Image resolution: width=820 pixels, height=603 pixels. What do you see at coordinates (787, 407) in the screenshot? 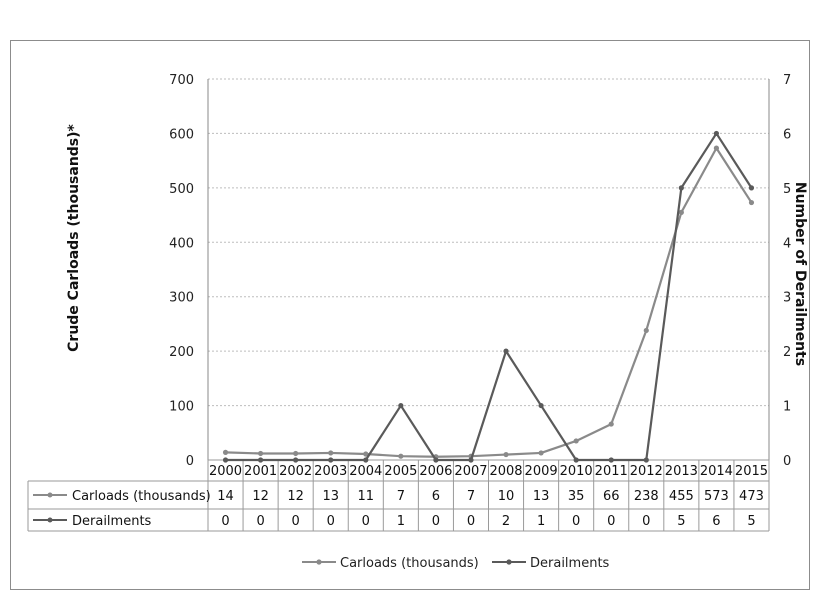
I see `y-right-tick-label: 1` at bounding box center [787, 407].